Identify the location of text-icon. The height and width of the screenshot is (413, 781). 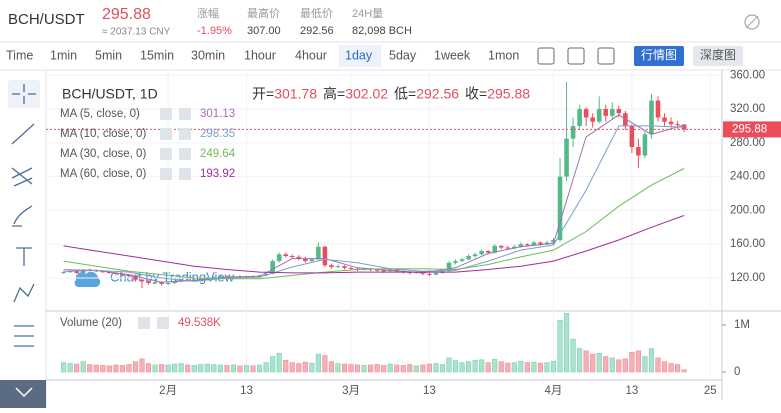
(24, 256).